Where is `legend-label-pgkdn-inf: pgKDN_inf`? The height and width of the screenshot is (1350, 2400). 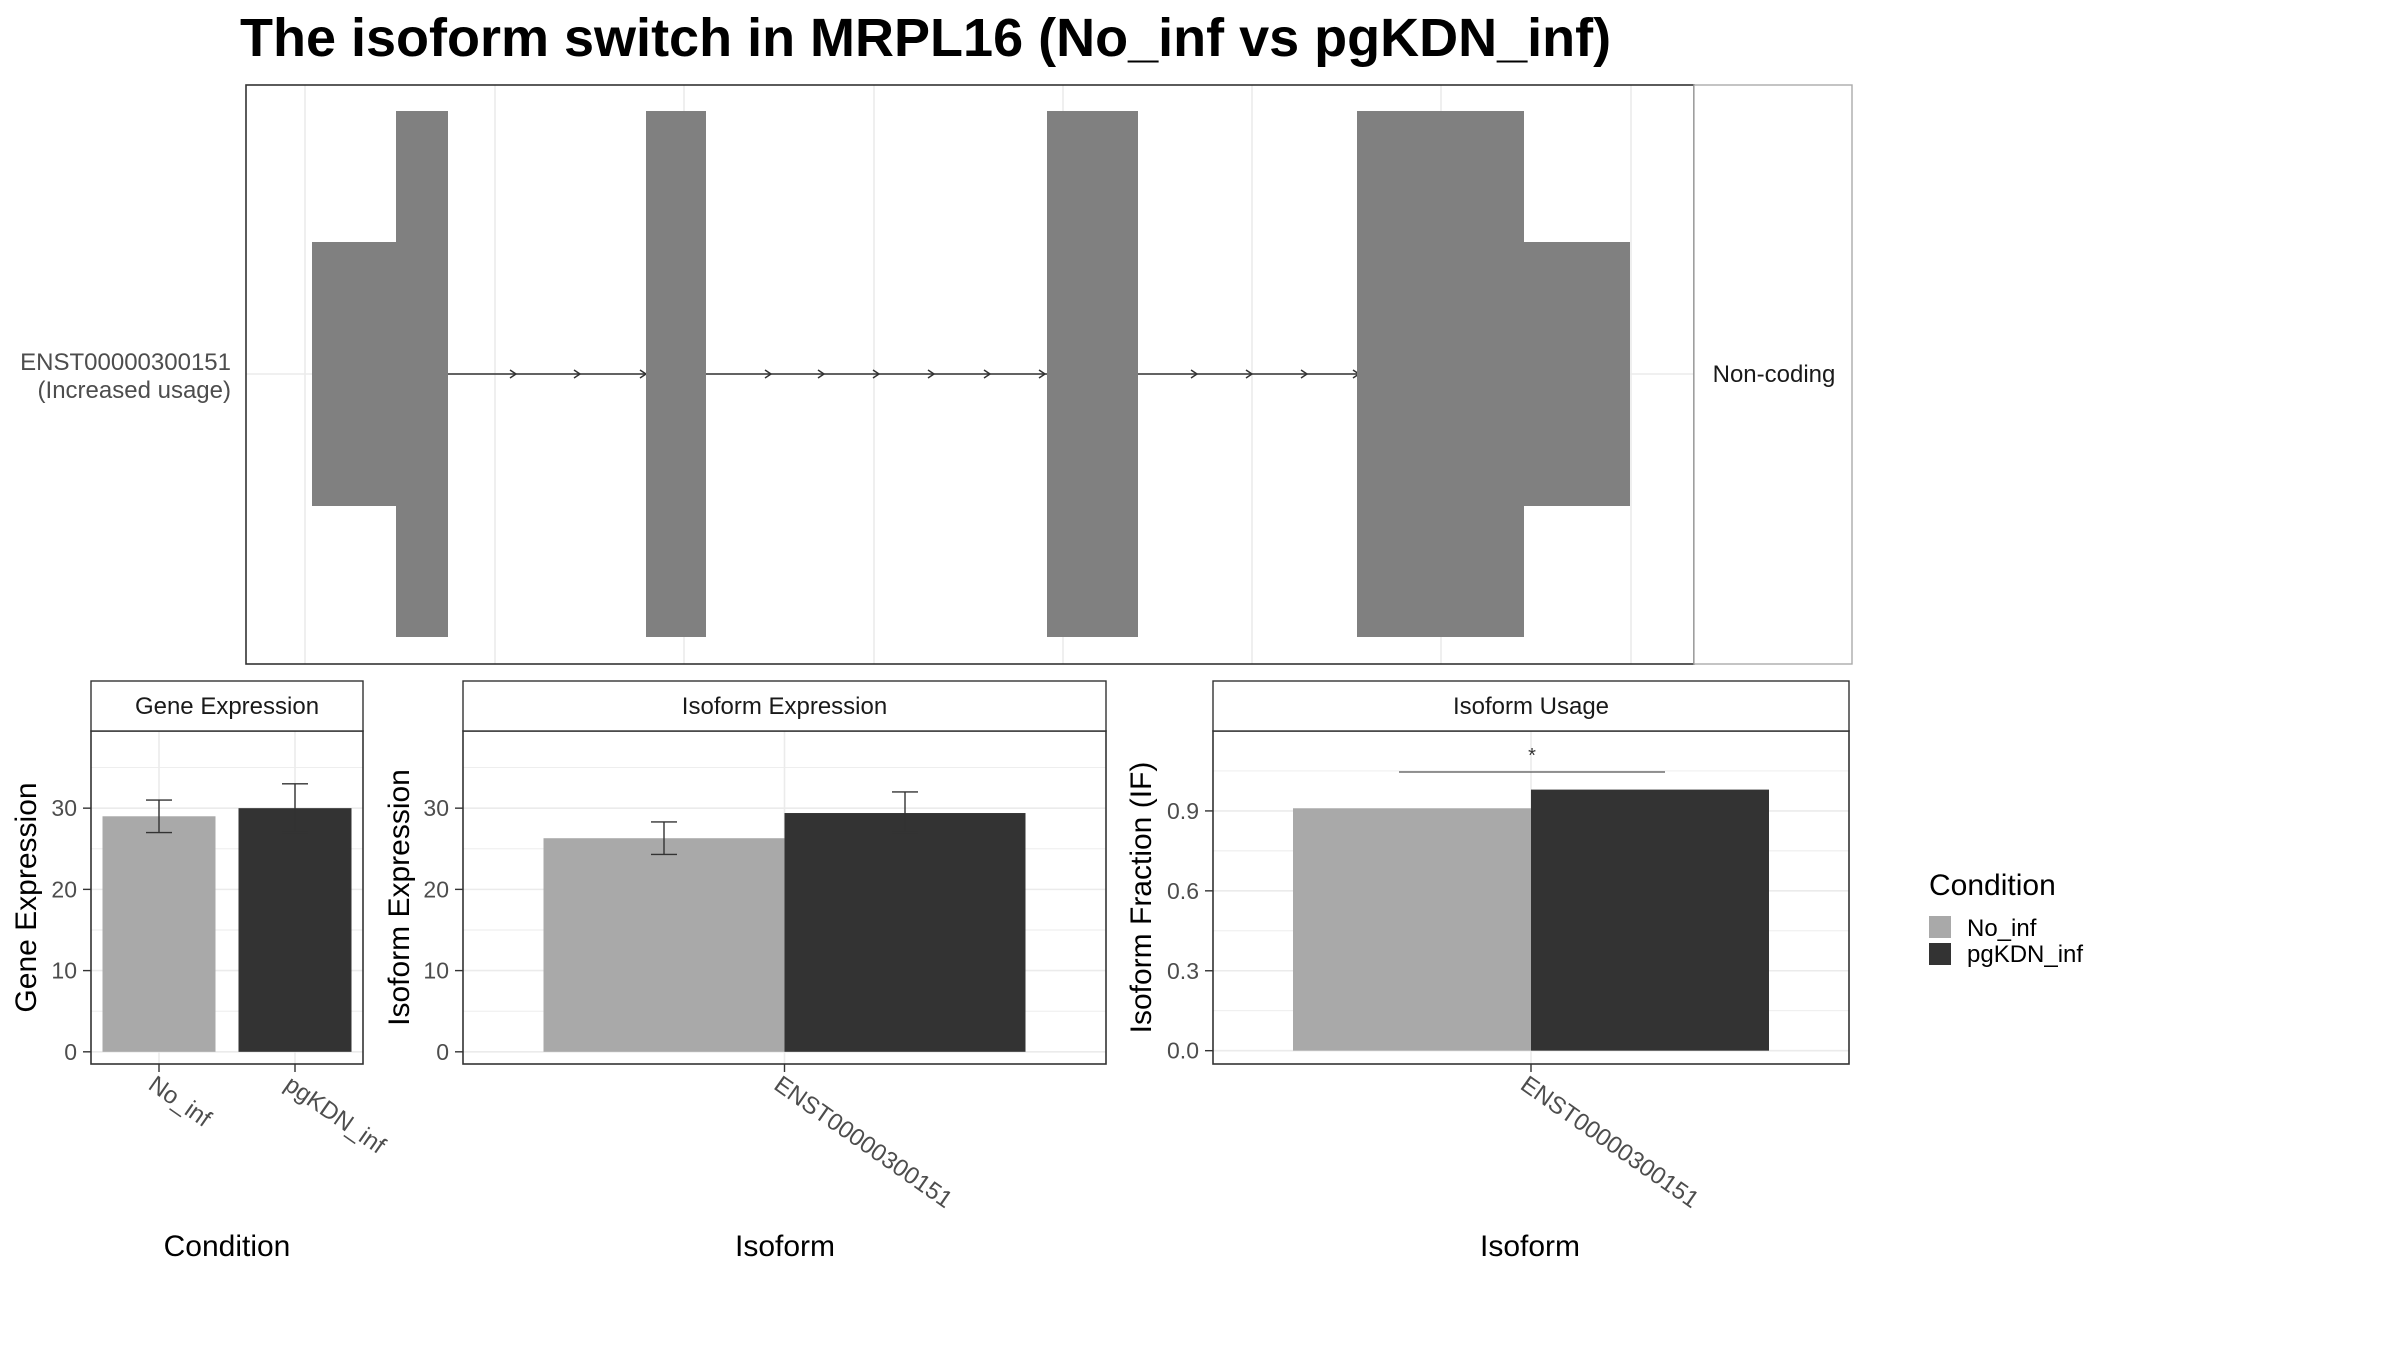
legend-label-pgkdn-inf: pgKDN_inf is located at coordinates (2025, 954).